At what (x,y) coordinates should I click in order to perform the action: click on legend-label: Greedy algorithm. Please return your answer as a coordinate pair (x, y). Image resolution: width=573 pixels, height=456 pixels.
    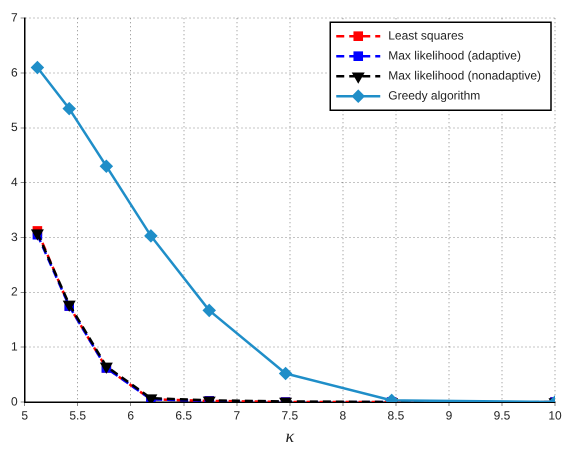
    Looking at the image, I should click on (434, 95).